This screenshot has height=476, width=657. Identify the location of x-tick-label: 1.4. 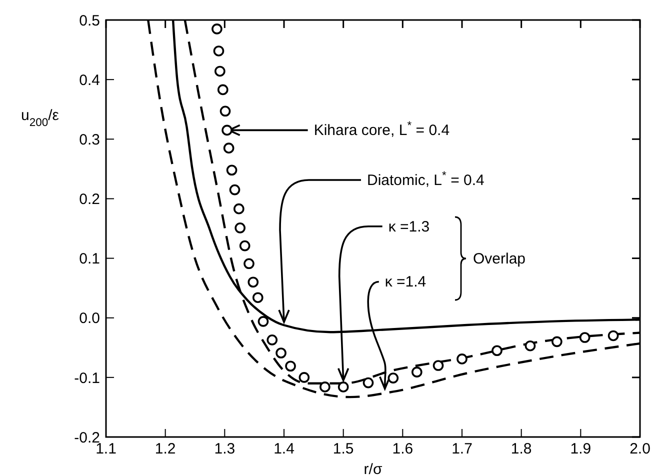
(284, 449).